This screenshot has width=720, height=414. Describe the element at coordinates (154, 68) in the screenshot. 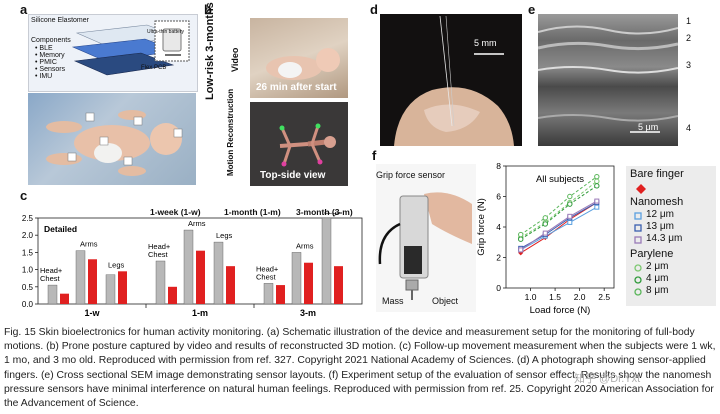

I see `pcb-label: Flex PCB` at that location.